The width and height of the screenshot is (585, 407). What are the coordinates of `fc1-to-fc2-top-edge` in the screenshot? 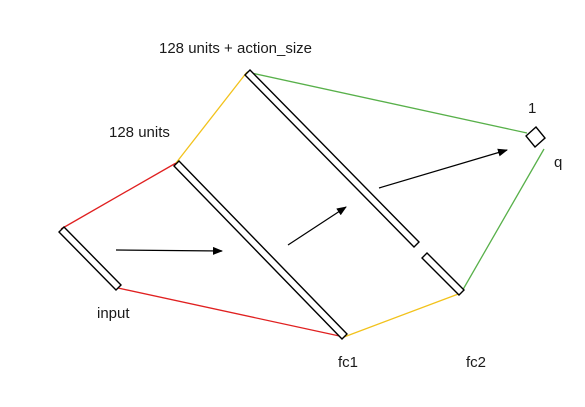 It's located at (211, 117).